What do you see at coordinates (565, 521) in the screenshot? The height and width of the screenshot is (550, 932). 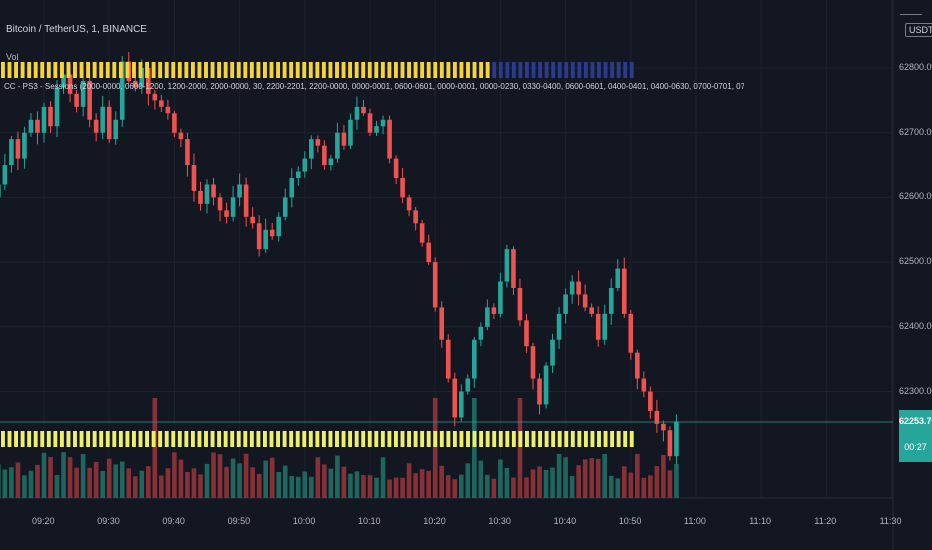 I see `time-tick-label: 10:40` at bounding box center [565, 521].